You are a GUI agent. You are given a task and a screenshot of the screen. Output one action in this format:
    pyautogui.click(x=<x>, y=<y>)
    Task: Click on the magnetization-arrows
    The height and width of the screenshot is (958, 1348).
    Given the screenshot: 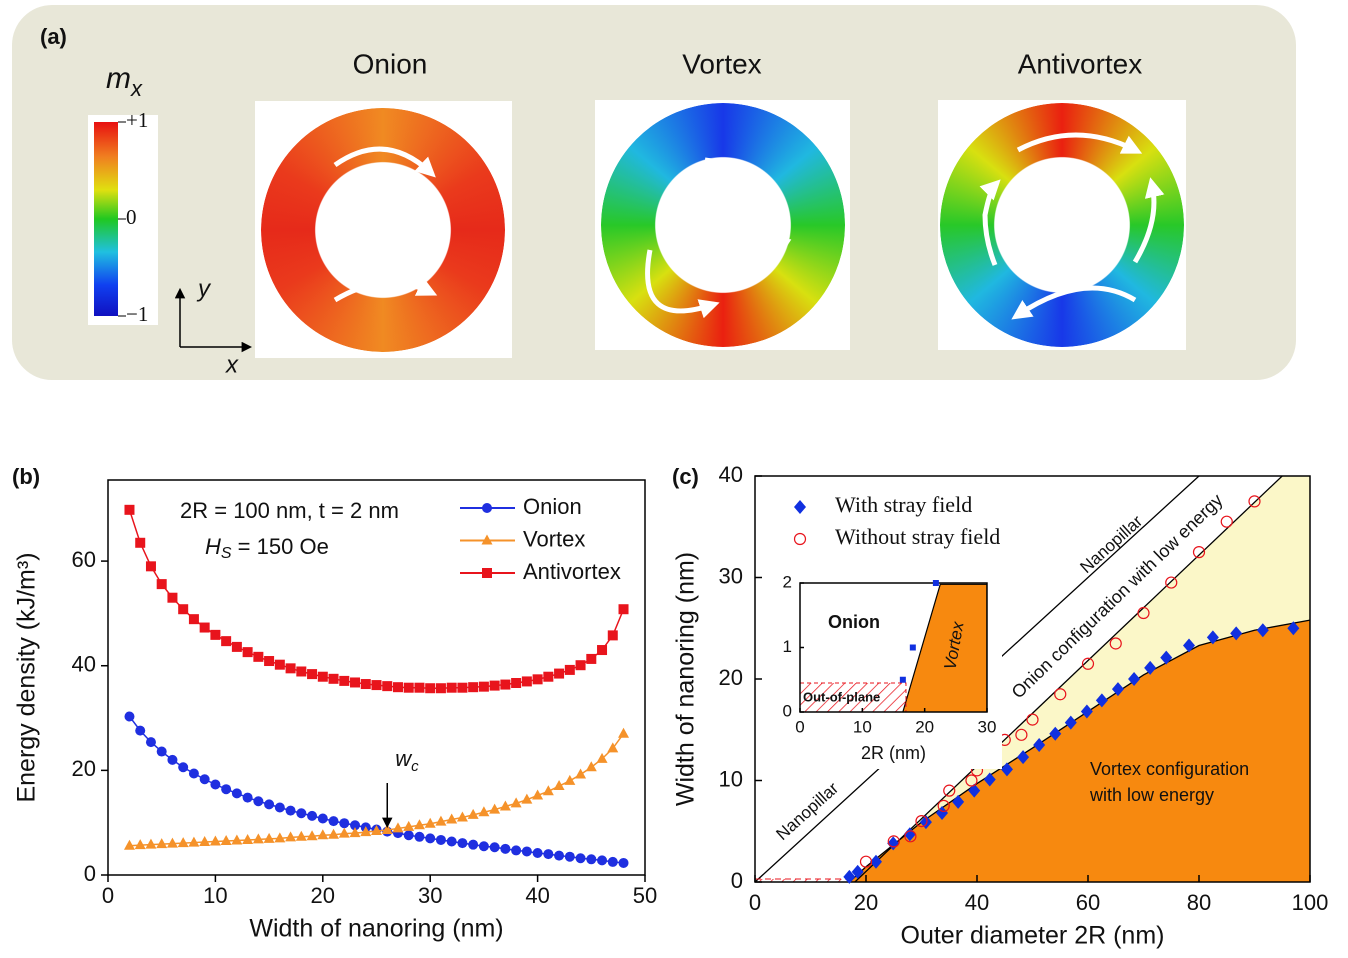 What is the action you would take?
    pyautogui.click(x=749, y=226)
    